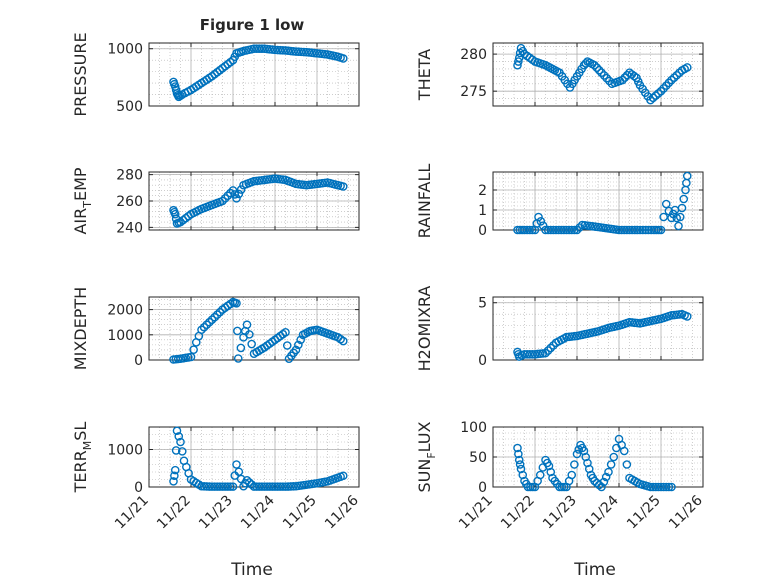  What do you see at coordinates (478, 458) in the screenshot?
I see `y-tick-label: 50` at bounding box center [478, 458].